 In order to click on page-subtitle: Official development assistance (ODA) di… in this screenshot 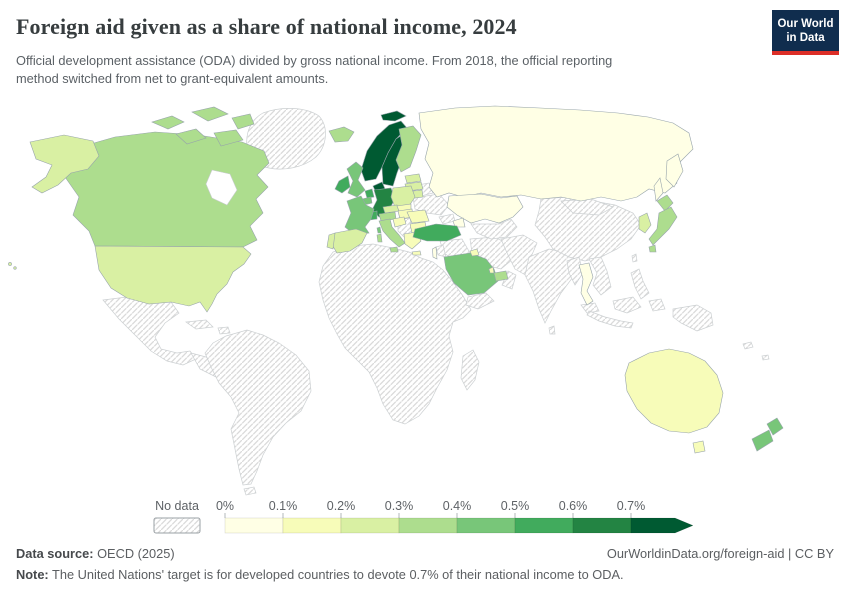, I will do `click(376, 70)`.